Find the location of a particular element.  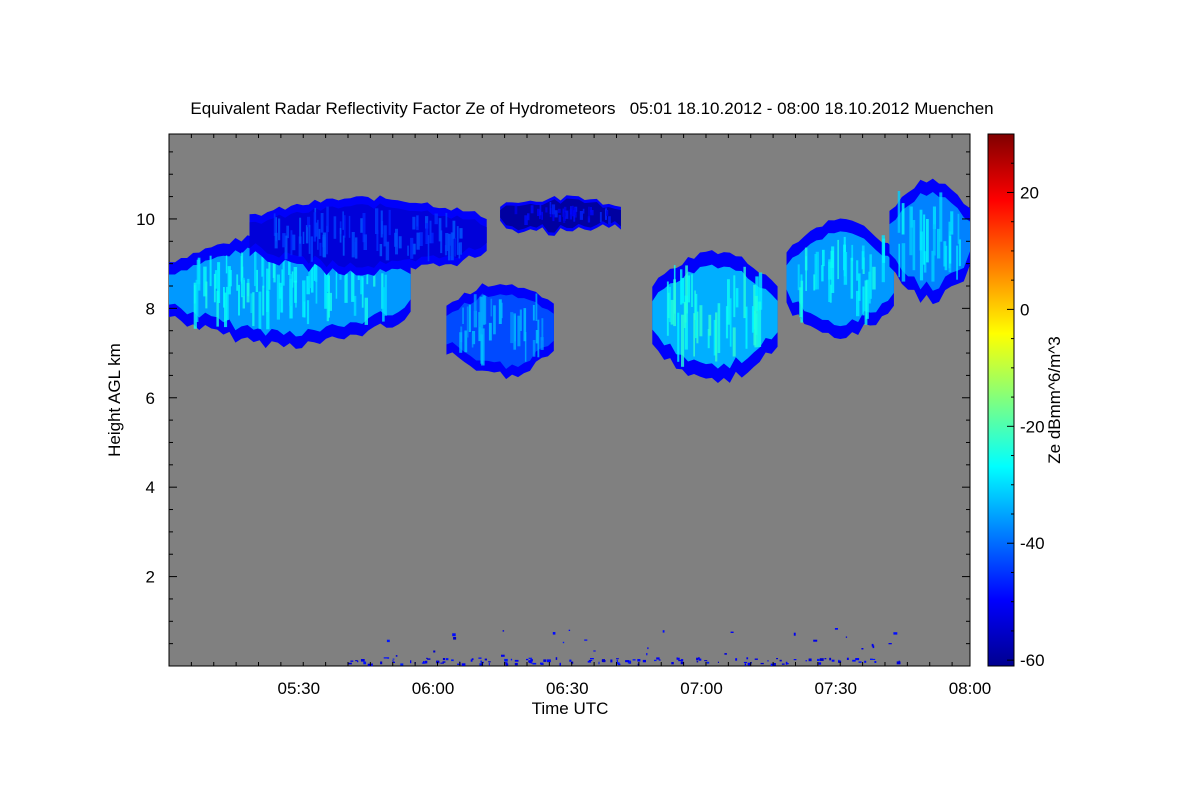

y-tick-label: 8 is located at coordinates (150, 308).